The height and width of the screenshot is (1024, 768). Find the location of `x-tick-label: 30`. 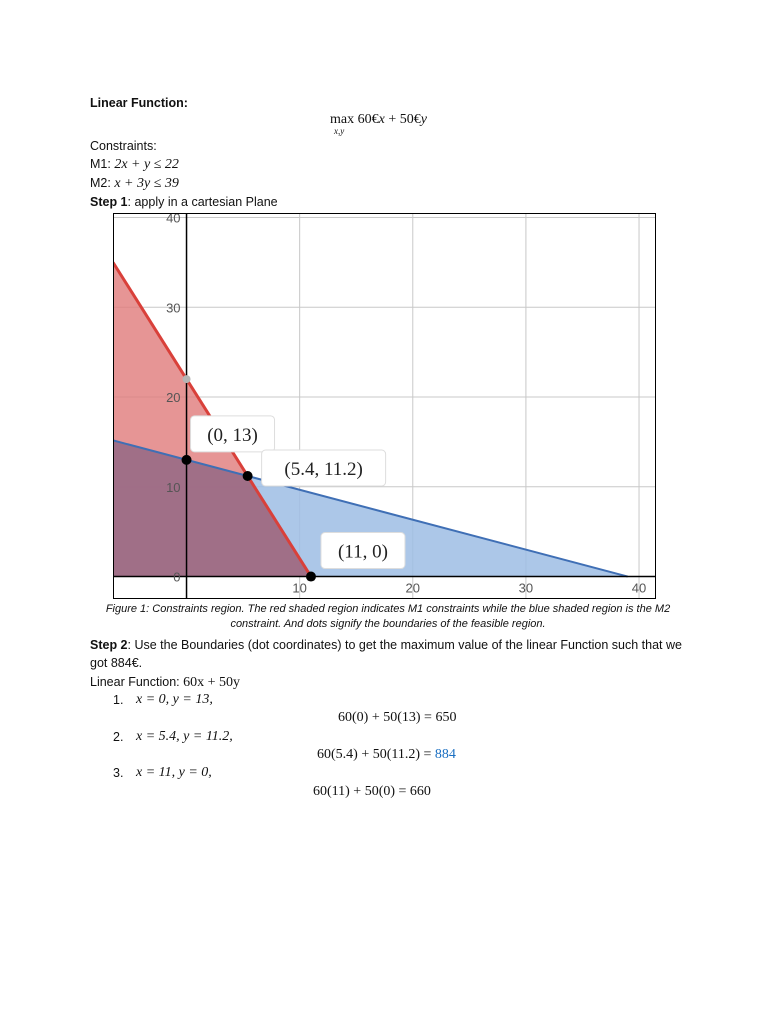

x-tick-label: 30 is located at coordinates (526, 588).